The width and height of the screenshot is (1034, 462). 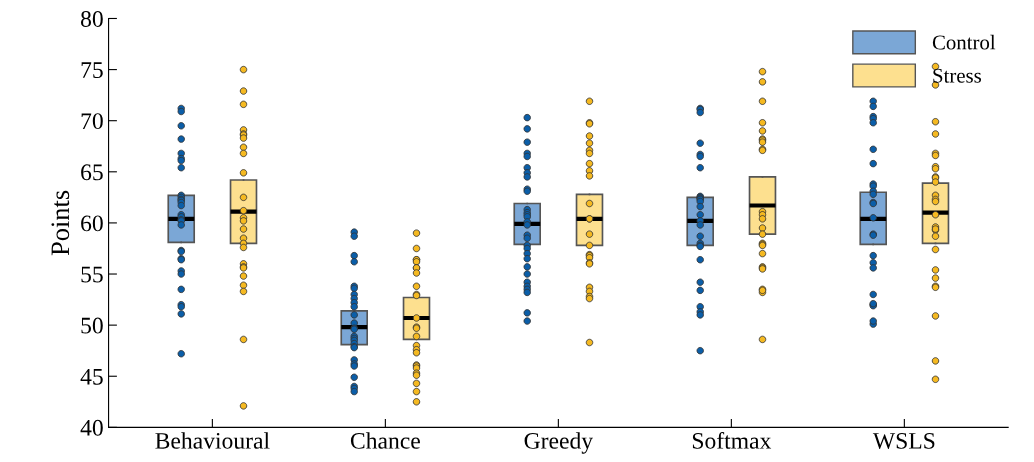 What do you see at coordinates (385, 440) in the screenshot?
I see `x-tick-label: Chance` at bounding box center [385, 440].